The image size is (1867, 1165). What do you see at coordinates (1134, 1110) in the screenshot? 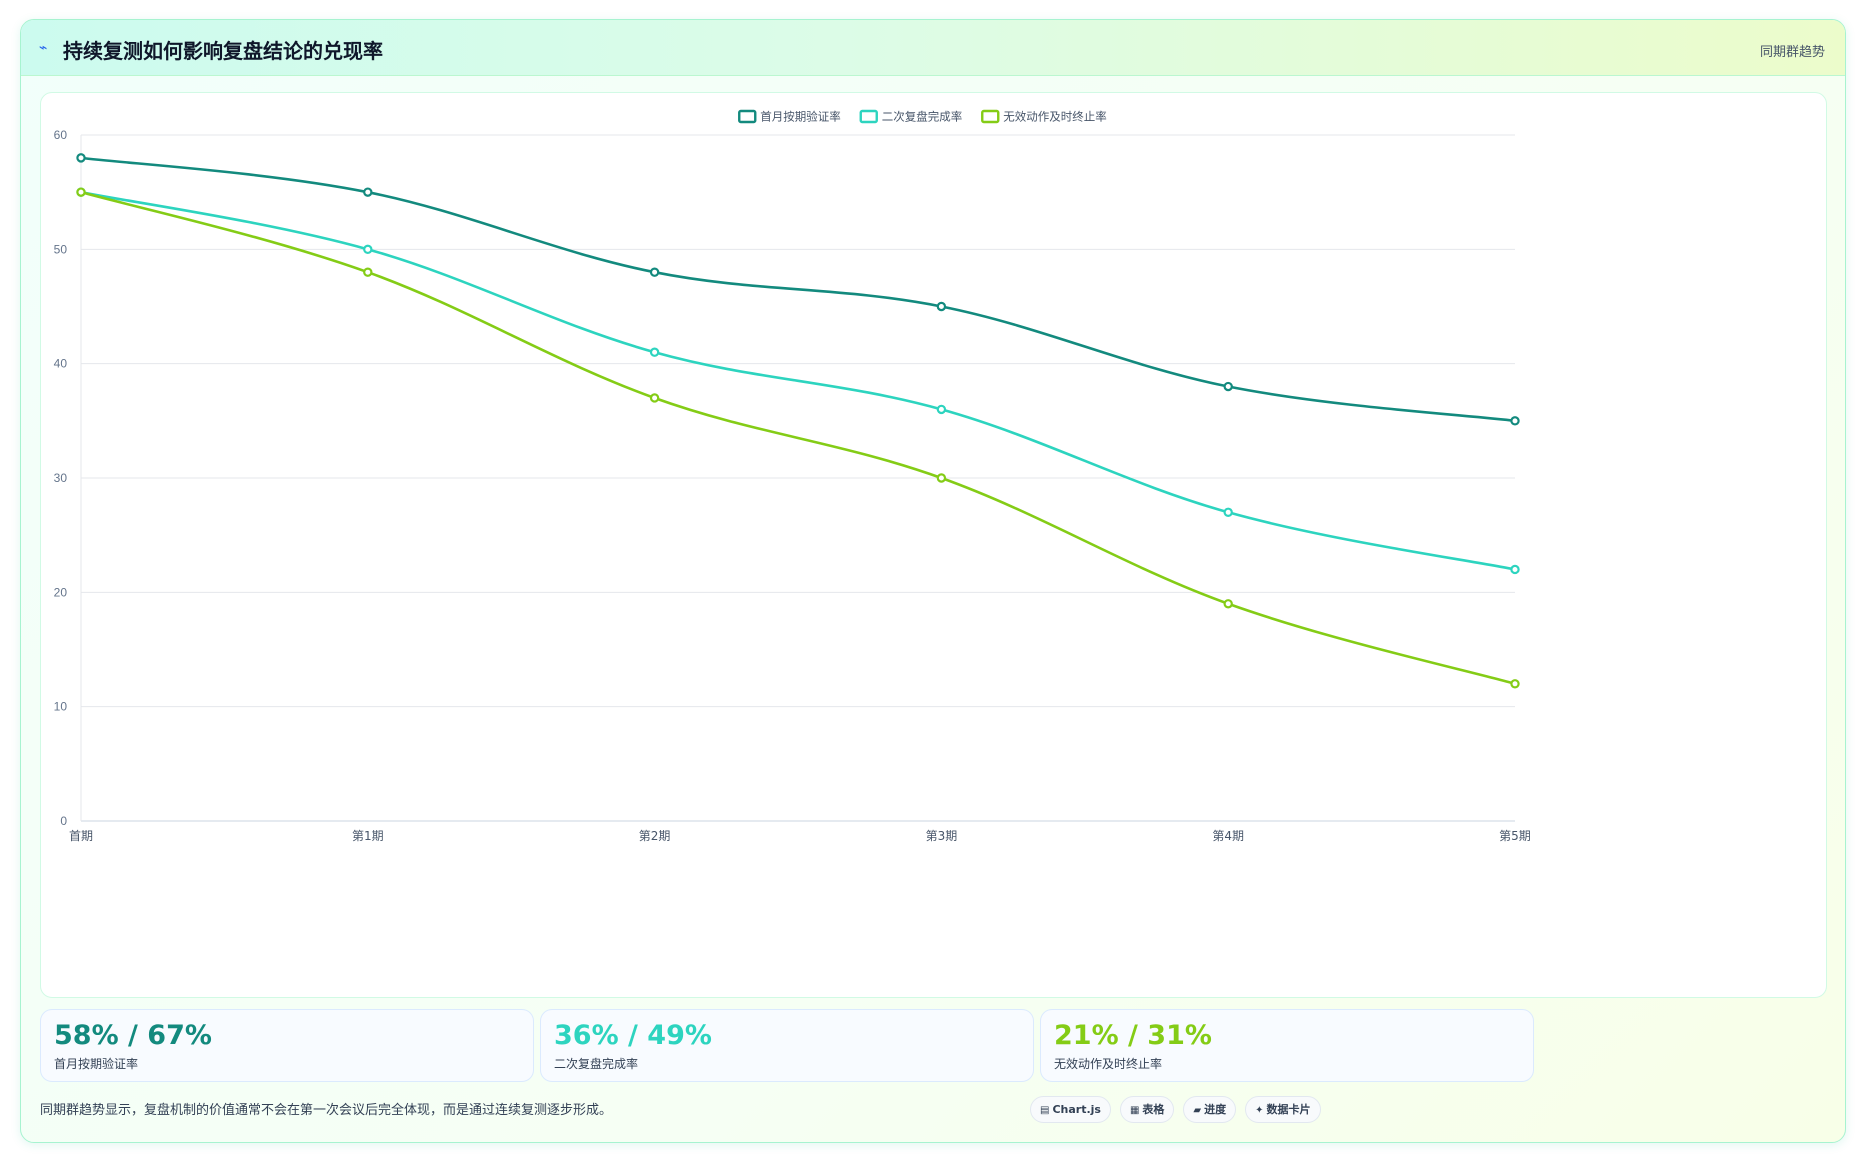
I see `table-icon: ▦` at bounding box center [1134, 1110].